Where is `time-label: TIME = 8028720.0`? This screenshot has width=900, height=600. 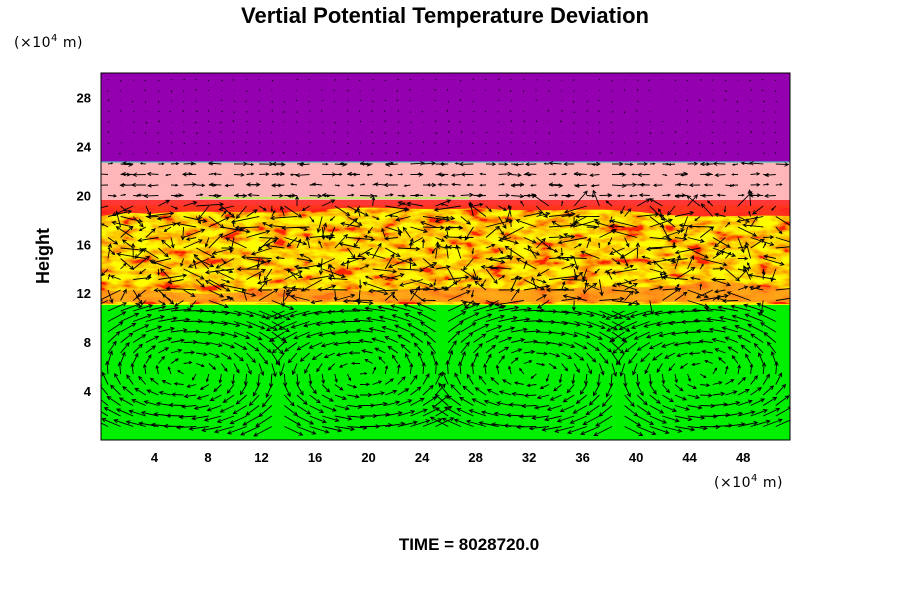 time-label: TIME = 8028720.0 is located at coordinates (469, 544).